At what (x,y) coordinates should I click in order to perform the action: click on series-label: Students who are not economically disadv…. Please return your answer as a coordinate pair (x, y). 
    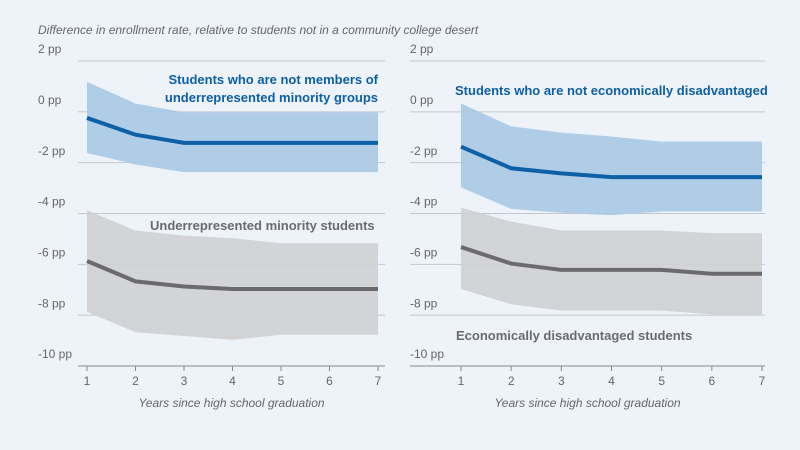
    Looking at the image, I should click on (611, 90).